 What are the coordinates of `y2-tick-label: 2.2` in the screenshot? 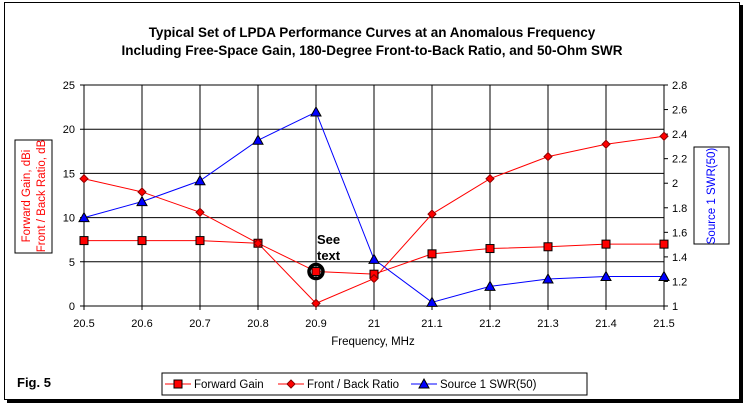 It's located at (679, 160).